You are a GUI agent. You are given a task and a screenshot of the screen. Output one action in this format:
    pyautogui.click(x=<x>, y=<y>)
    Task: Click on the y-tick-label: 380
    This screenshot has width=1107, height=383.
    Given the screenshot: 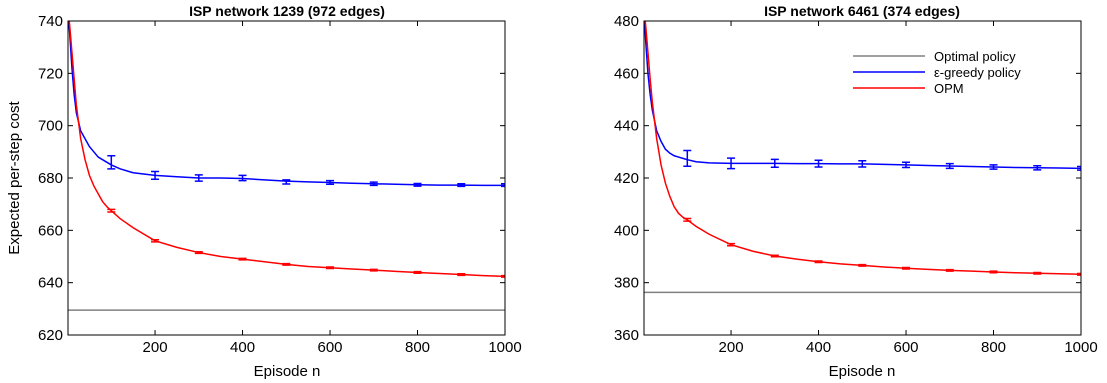 What is the action you would take?
    pyautogui.click(x=626, y=283)
    